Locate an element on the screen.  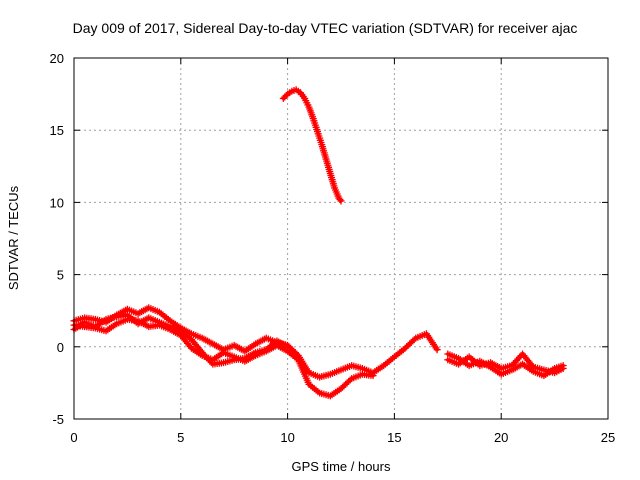
y-axis-label: SDTVAR / TECUs is located at coordinates (13, 237).